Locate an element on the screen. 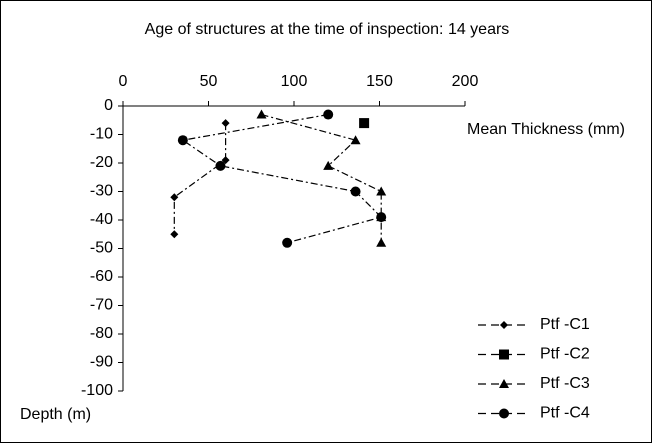 The image size is (652, 443). x-axis-label: Mean Thickness (mm) is located at coordinates (546, 129).